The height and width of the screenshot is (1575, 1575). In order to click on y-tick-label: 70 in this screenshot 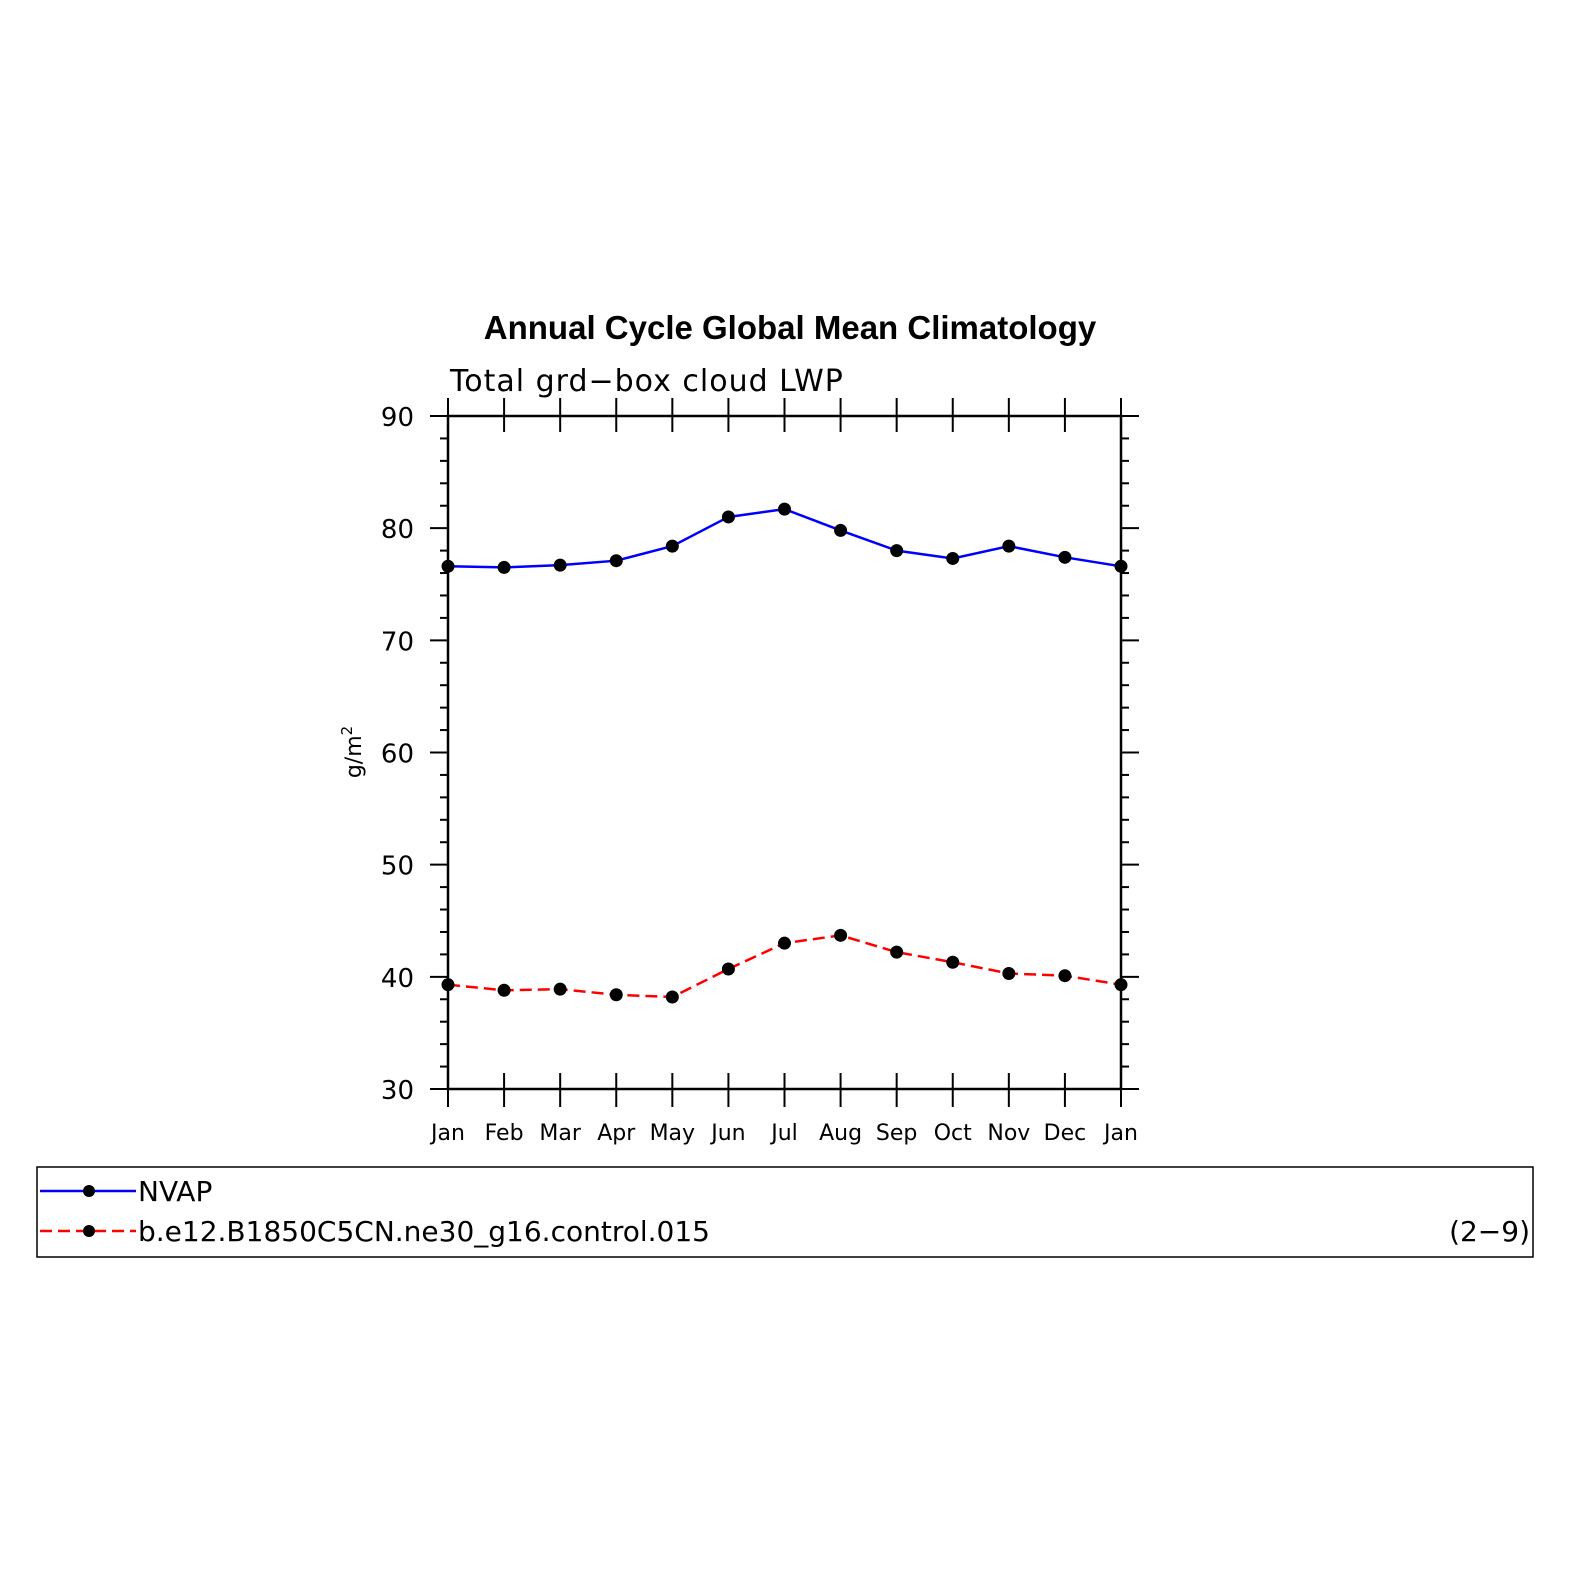, I will do `click(397, 642)`.